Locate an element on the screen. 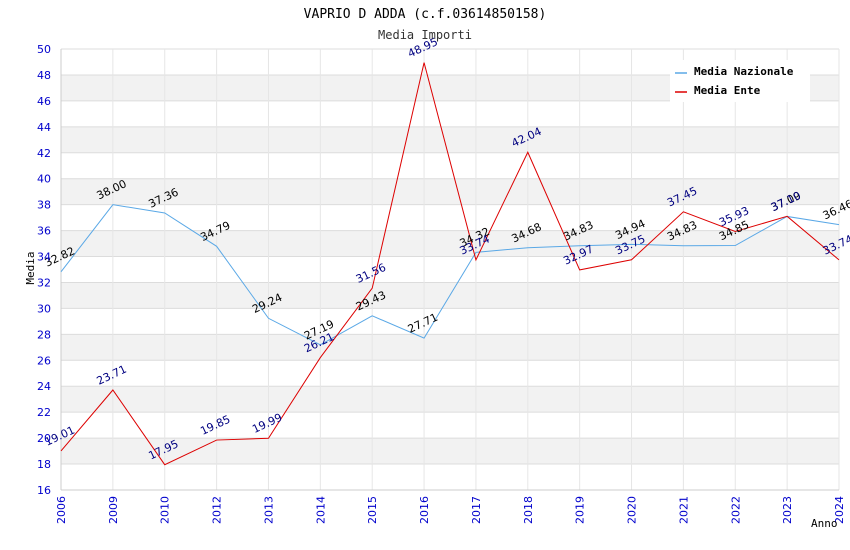 The image size is (850, 550). y-tick-label: 48 is located at coordinates (44, 75).